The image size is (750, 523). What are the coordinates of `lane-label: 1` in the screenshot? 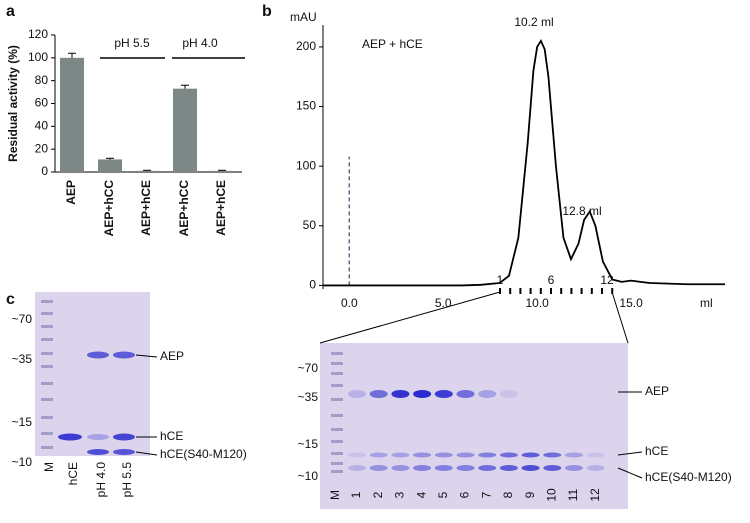 It's located at (356, 494).